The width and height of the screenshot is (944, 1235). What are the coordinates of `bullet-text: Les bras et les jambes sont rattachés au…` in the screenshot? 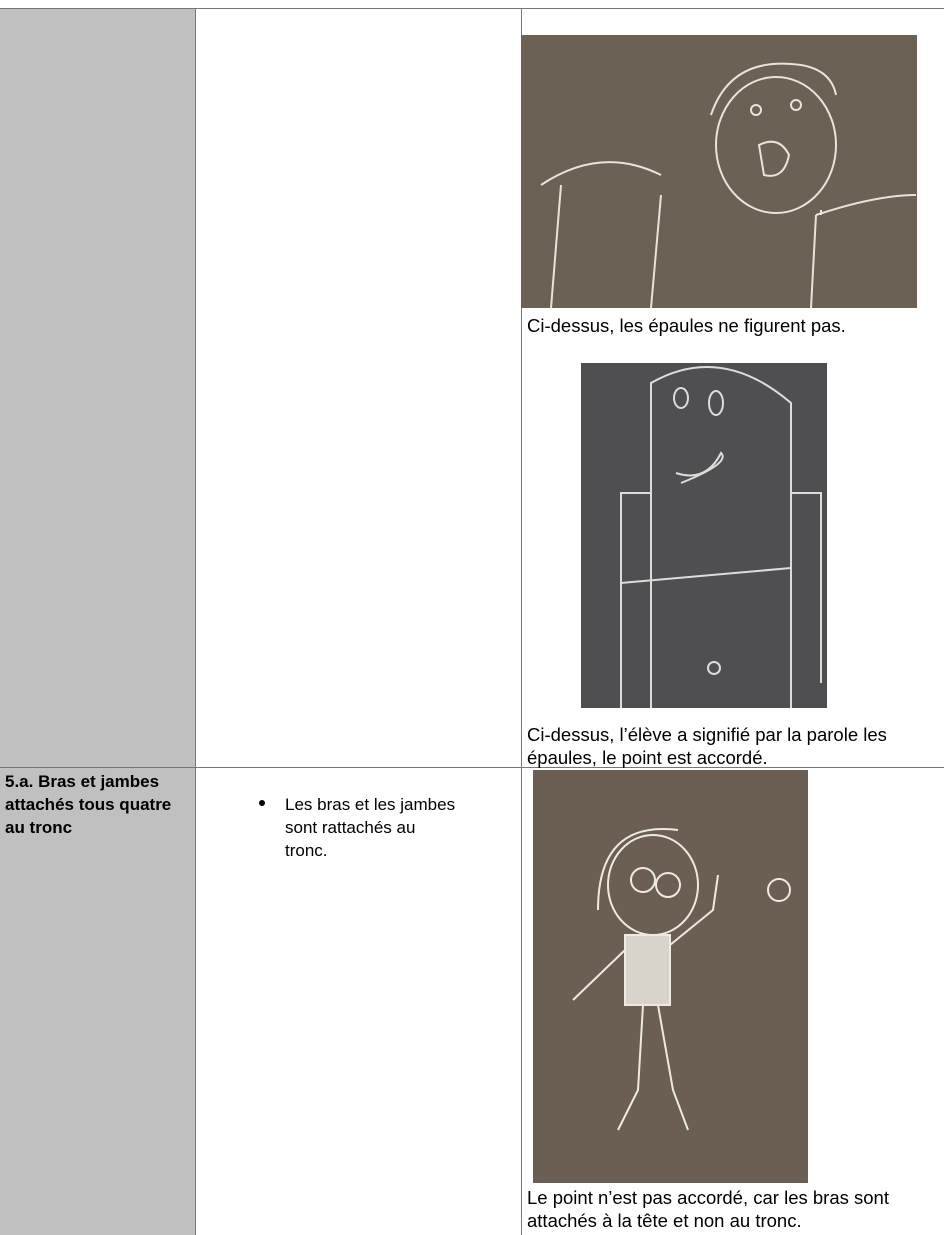 It's located at (370, 827).